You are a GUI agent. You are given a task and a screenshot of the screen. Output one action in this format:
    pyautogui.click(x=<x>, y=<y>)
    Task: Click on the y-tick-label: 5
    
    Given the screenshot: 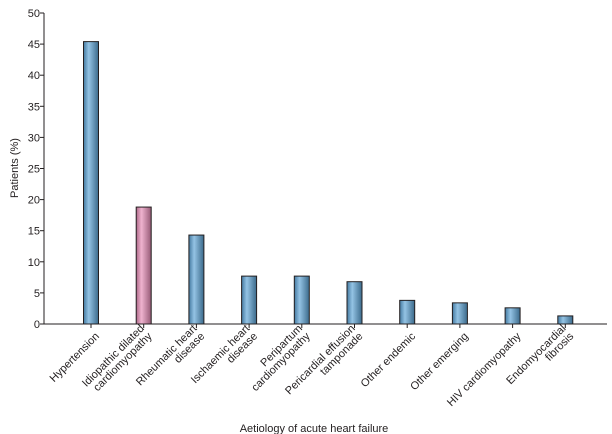 What is the action you would take?
    pyautogui.click(x=37, y=294)
    